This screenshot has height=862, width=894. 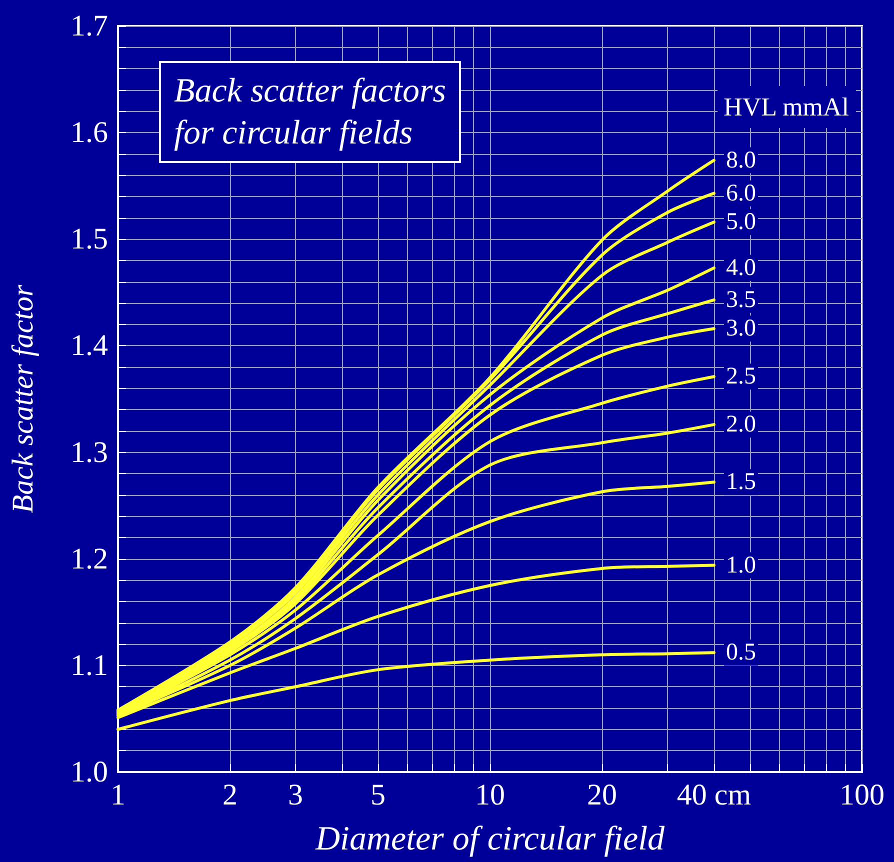 I want to click on y-tick-label: 1.4, so click(x=89, y=345).